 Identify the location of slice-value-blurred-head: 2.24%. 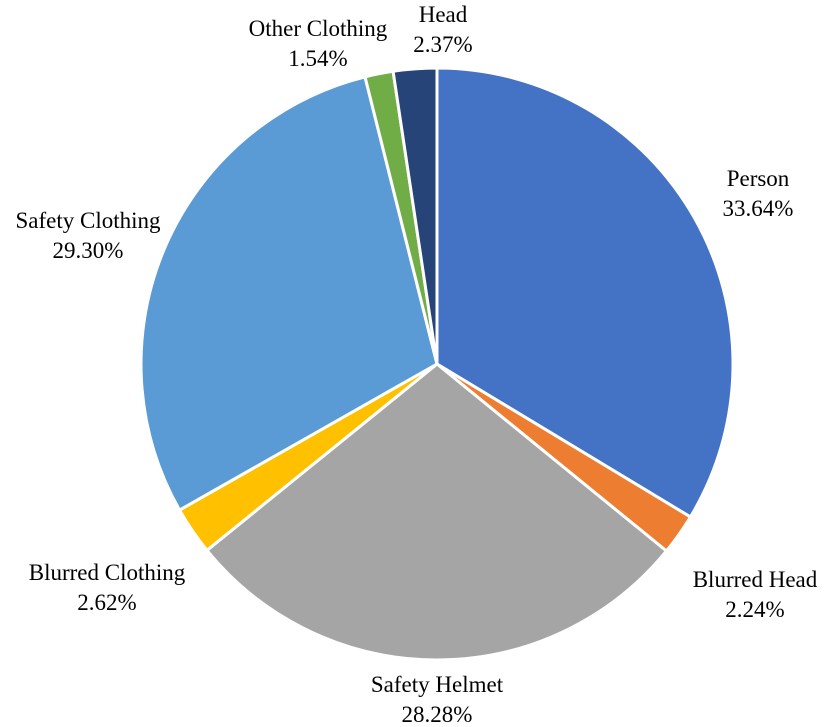
(754, 609).